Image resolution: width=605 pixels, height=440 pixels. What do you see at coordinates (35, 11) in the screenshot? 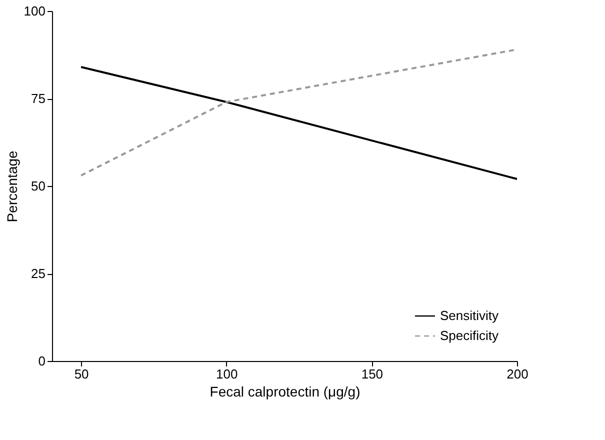
I see `y-tick-label: 100` at bounding box center [35, 11].